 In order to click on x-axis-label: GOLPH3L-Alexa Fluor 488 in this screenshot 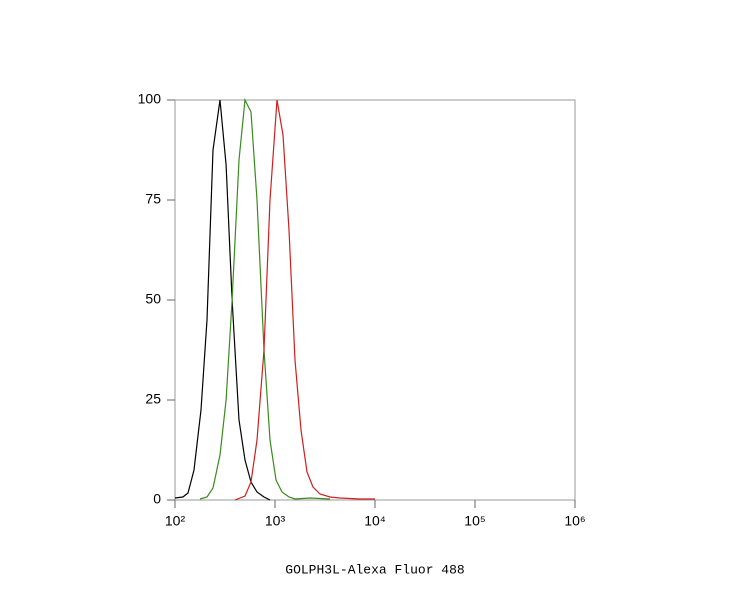, I will do `click(374, 569)`.